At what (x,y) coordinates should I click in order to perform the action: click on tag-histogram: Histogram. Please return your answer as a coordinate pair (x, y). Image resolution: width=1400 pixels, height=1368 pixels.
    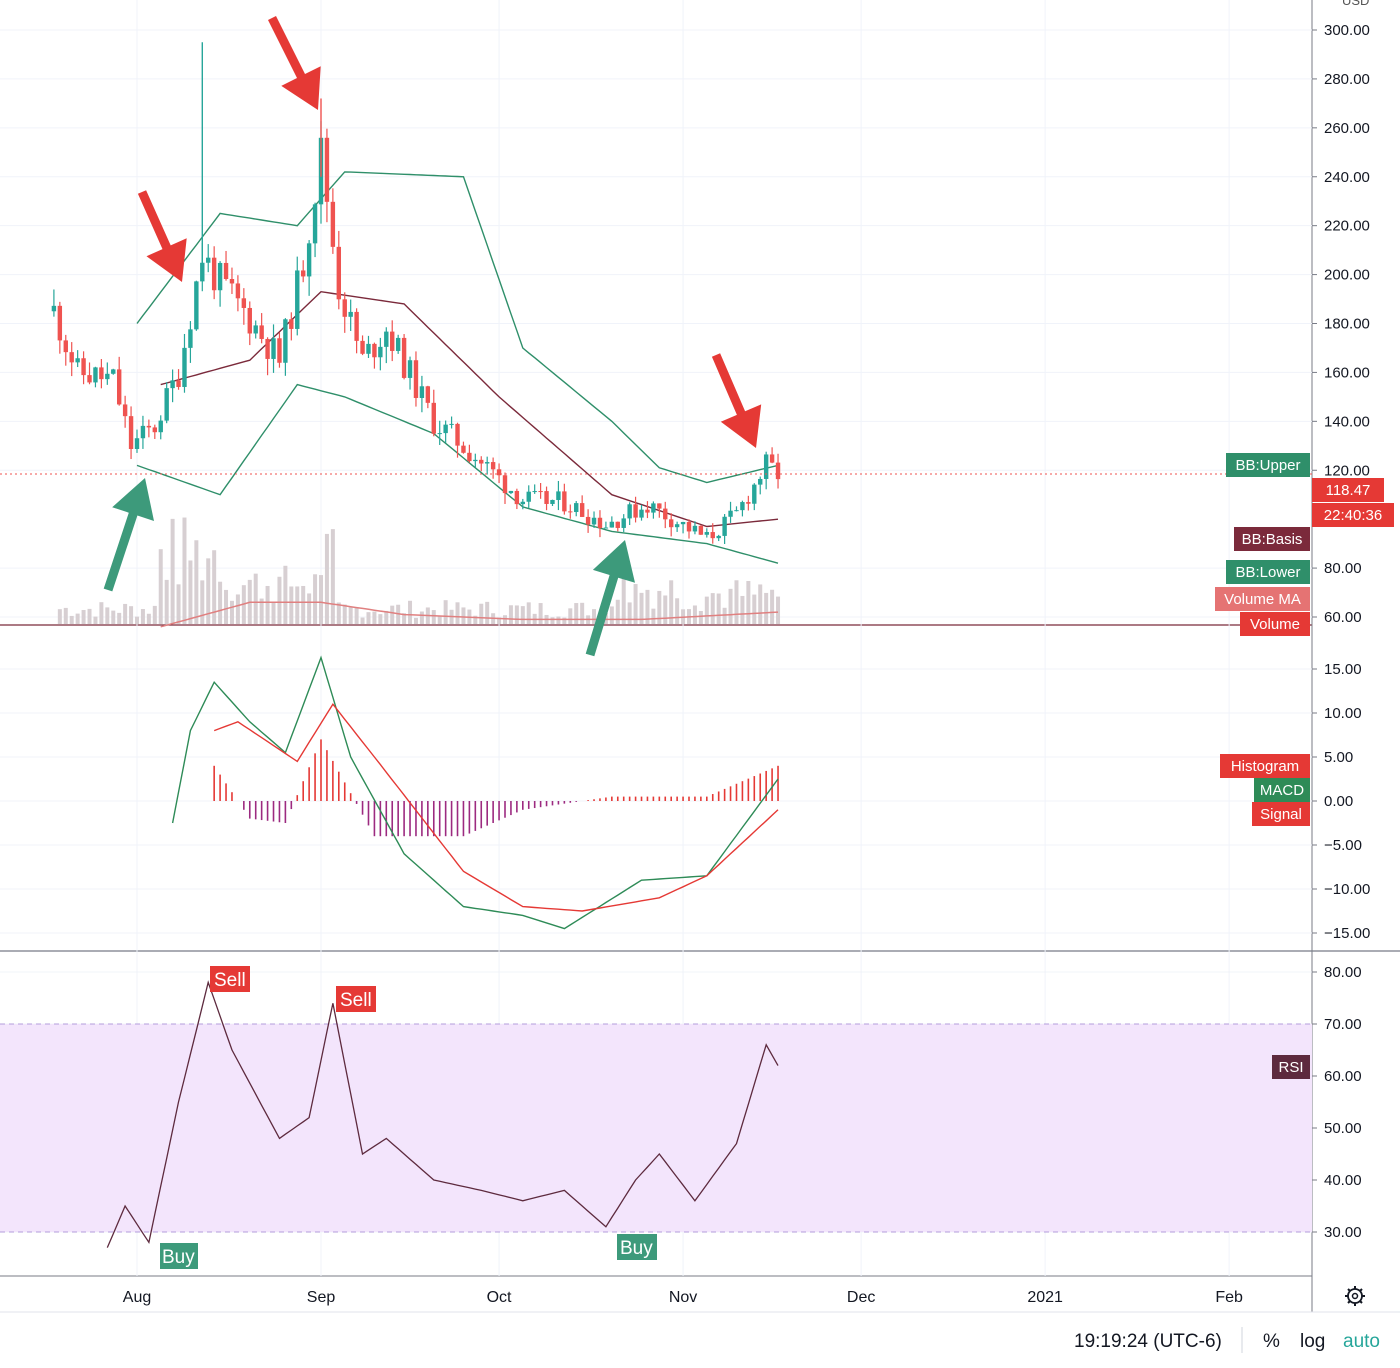
    Looking at the image, I should click on (1265, 766).